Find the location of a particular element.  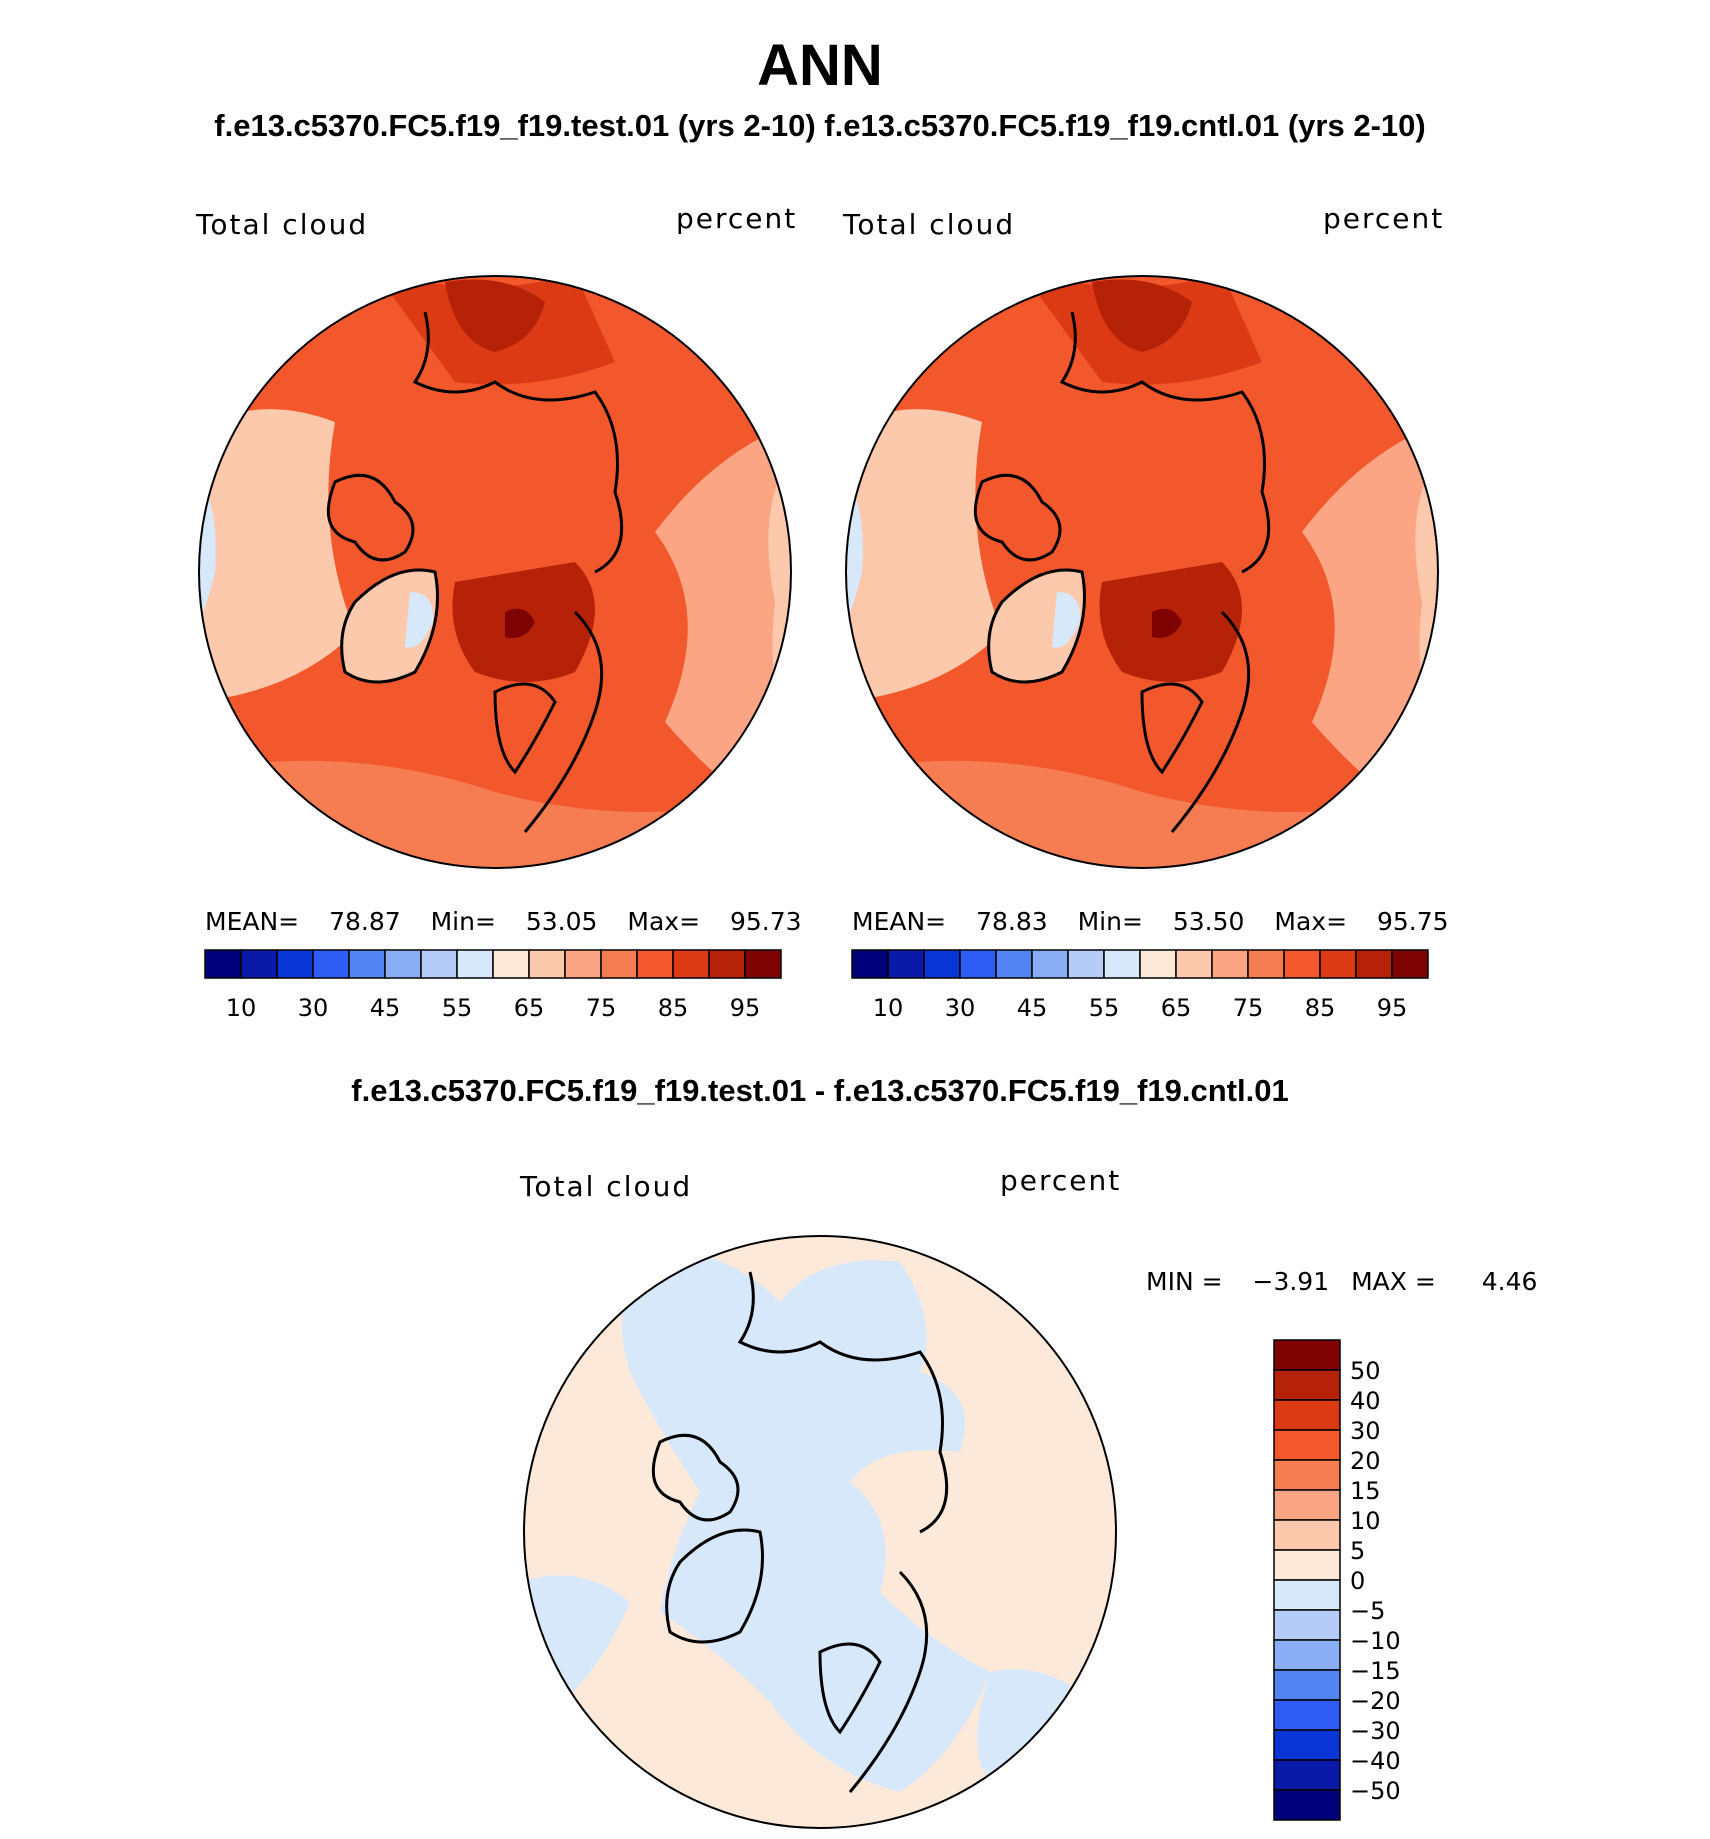

panel3-colorbar-tick-label: 30 is located at coordinates (1365, 1431).